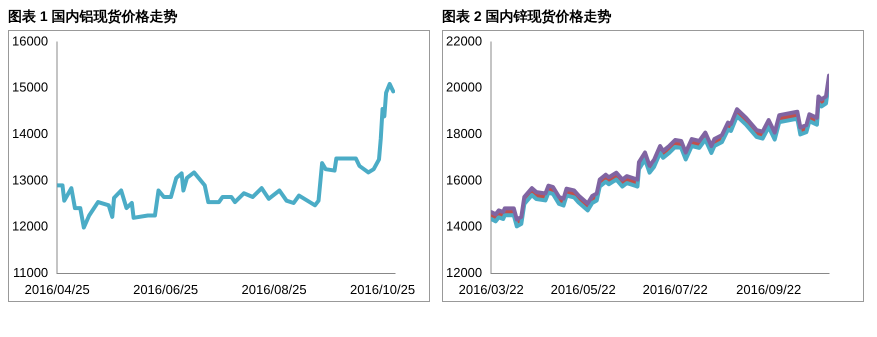 The image size is (877, 337). I want to click on y-tick-label: 15000, so click(30, 87).